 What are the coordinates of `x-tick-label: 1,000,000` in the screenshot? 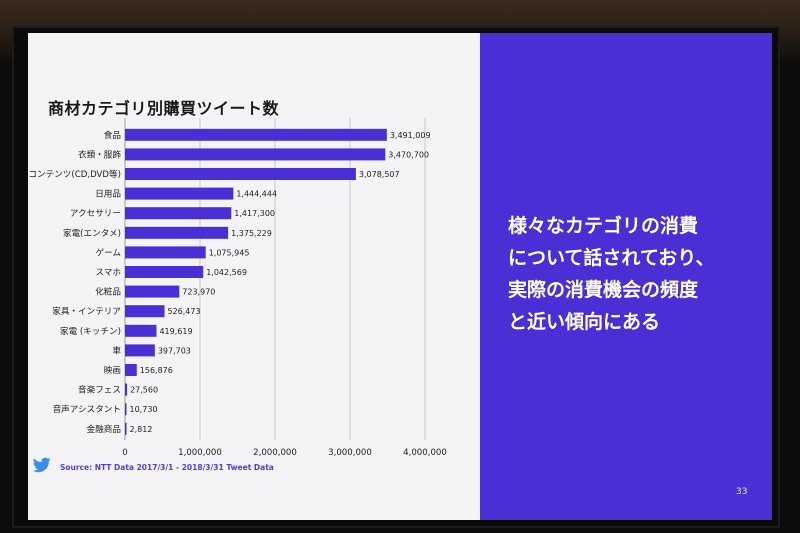 It's located at (200, 453).